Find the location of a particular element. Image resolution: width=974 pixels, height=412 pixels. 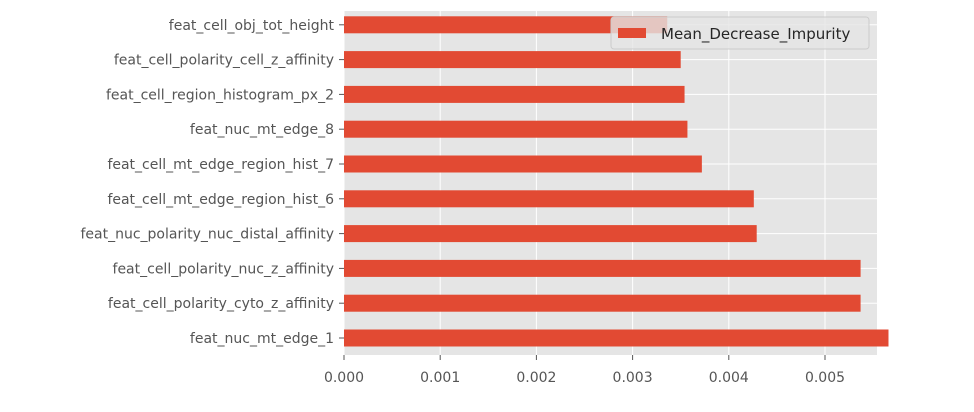

x-tick-label: 0.000 is located at coordinates (344, 378).